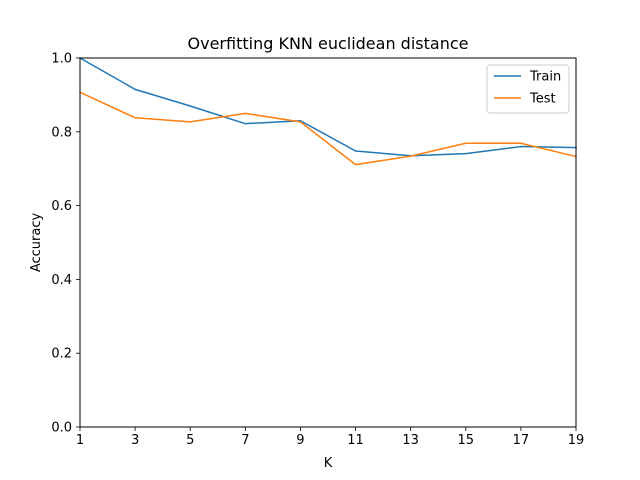 The width and height of the screenshot is (640, 480). What do you see at coordinates (466, 440) in the screenshot?
I see `x-tick-label: 15` at bounding box center [466, 440].